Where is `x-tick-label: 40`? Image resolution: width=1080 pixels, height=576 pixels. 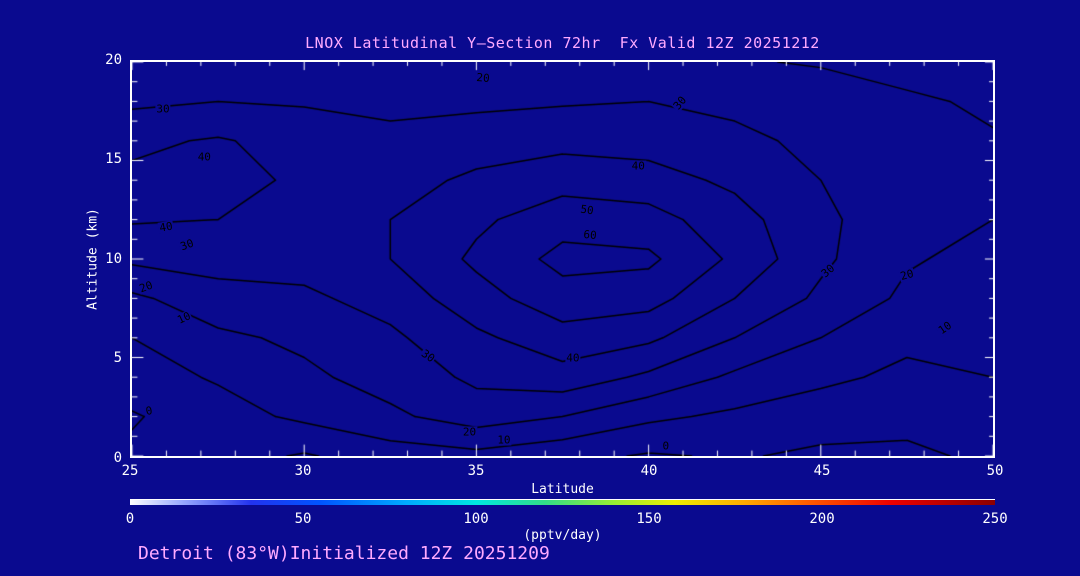
x-tick-label: 40 is located at coordinates (649, 471).